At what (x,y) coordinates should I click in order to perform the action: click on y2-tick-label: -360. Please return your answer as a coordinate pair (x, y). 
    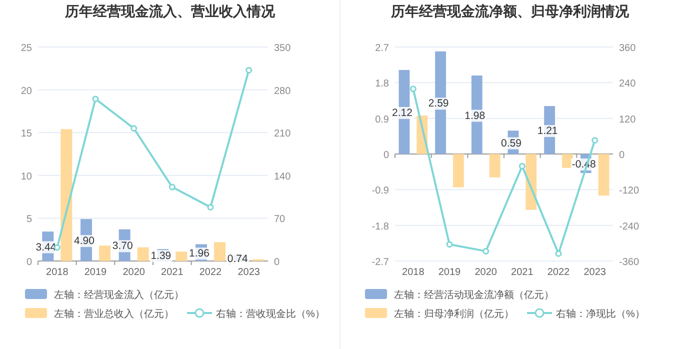
    Looking at the image, I should click on (629, 262).